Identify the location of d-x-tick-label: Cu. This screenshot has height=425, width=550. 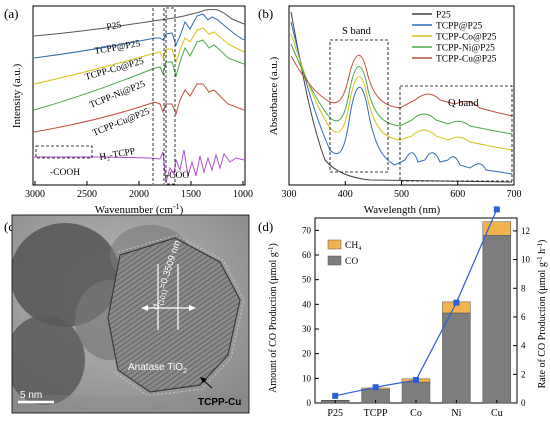
(497, 413).